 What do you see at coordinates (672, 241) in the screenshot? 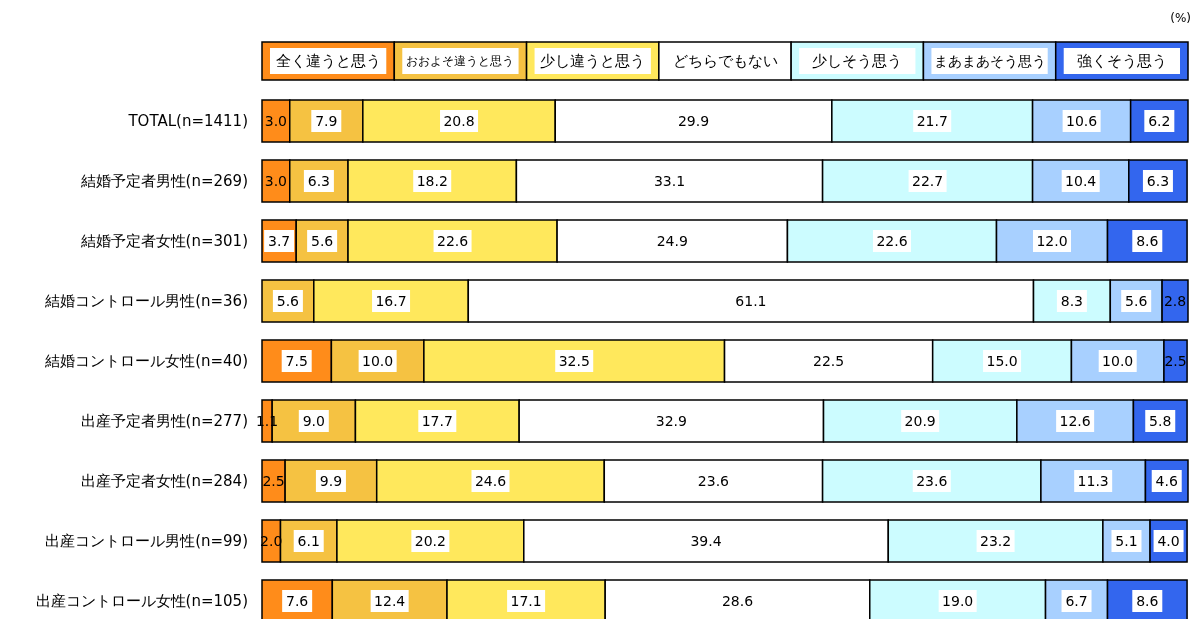
I see `data-label: 24.9` at bounding box center [672, 241].